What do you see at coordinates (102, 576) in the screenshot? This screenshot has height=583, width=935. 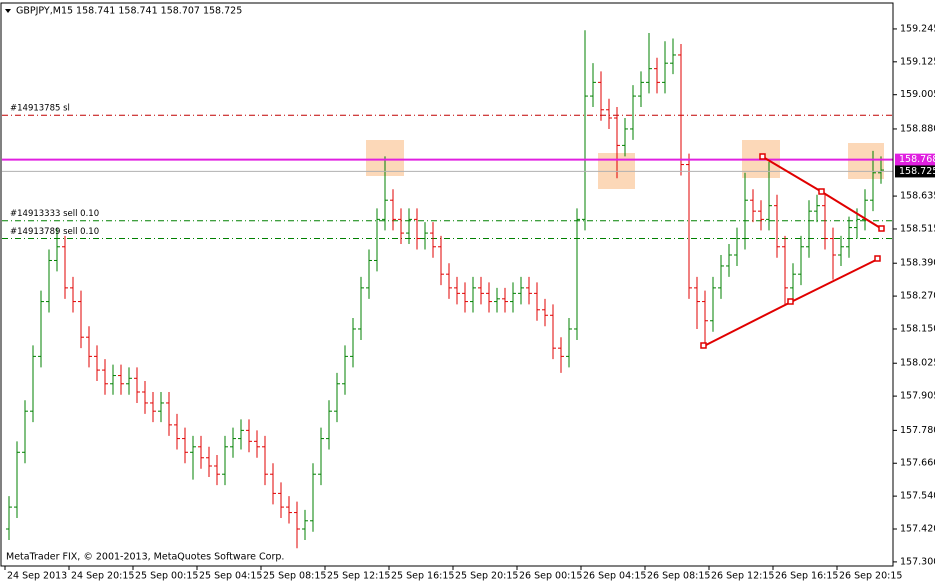 I see `x-tick-label: 24 Sep 20:15` at bounding box center [102, 576].